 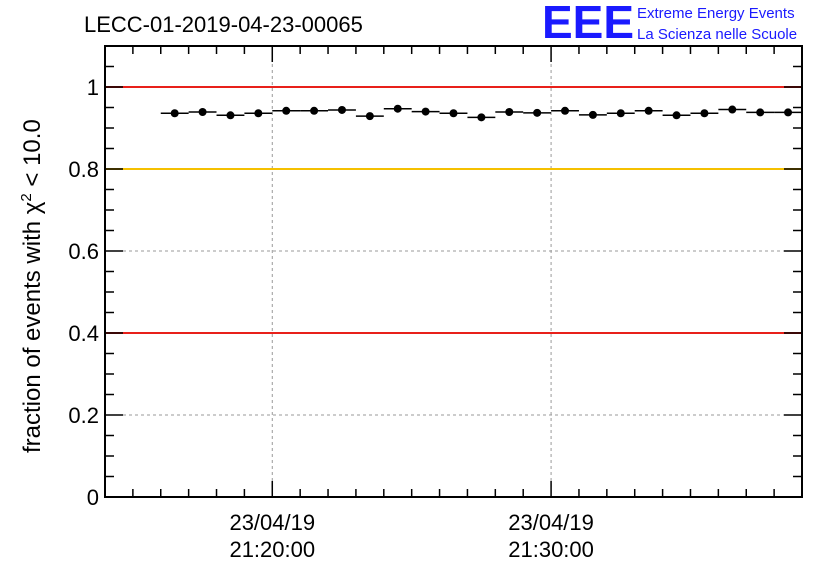 What do you see at coordinates (272, 549) in the screenshot?
I see `x-tick-time-label: 21:20:00` at bounding box center [272, 549].